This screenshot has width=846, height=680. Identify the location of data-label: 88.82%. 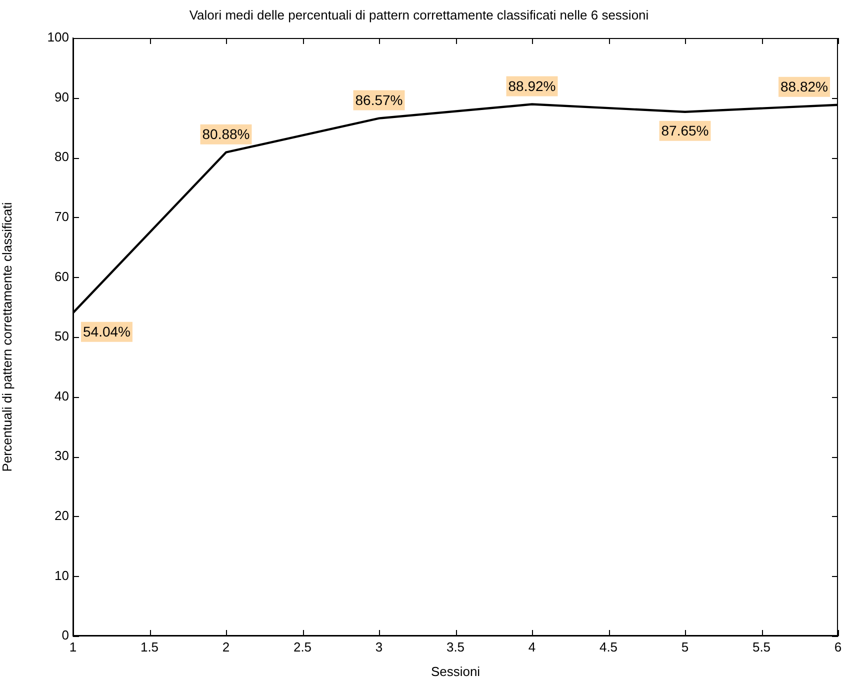
(804, 86).